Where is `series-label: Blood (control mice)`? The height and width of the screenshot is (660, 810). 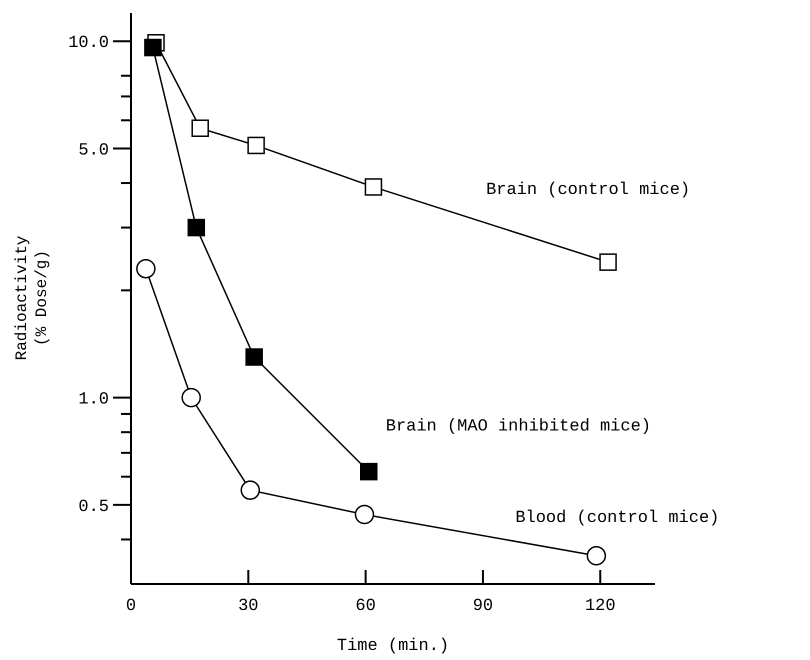
series-label: Blood (control mice) is located at coordinates (617, 518).